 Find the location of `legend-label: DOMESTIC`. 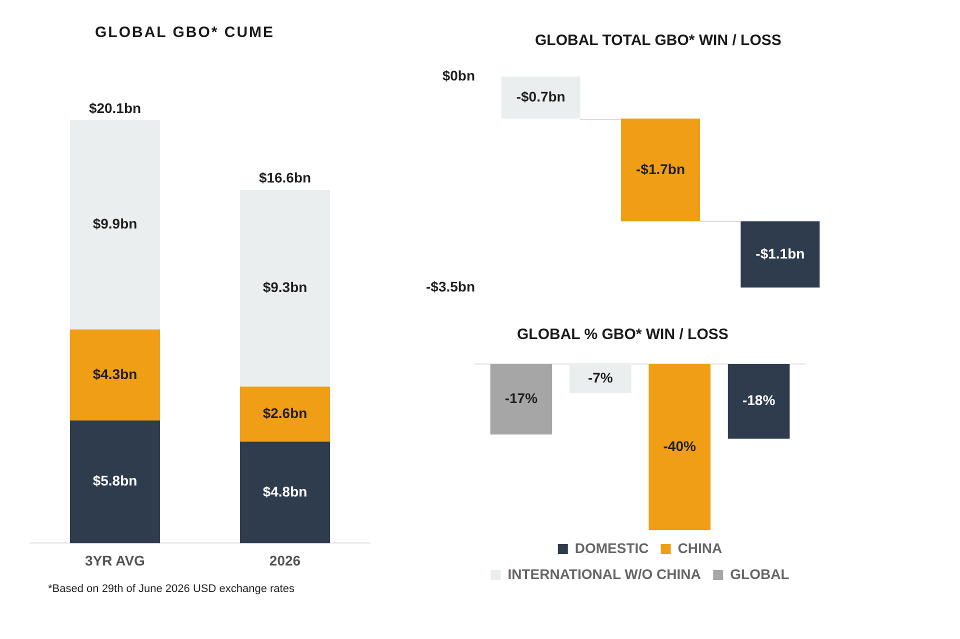

legend-label: DOMESTIC is located at coordinates (611, 548).